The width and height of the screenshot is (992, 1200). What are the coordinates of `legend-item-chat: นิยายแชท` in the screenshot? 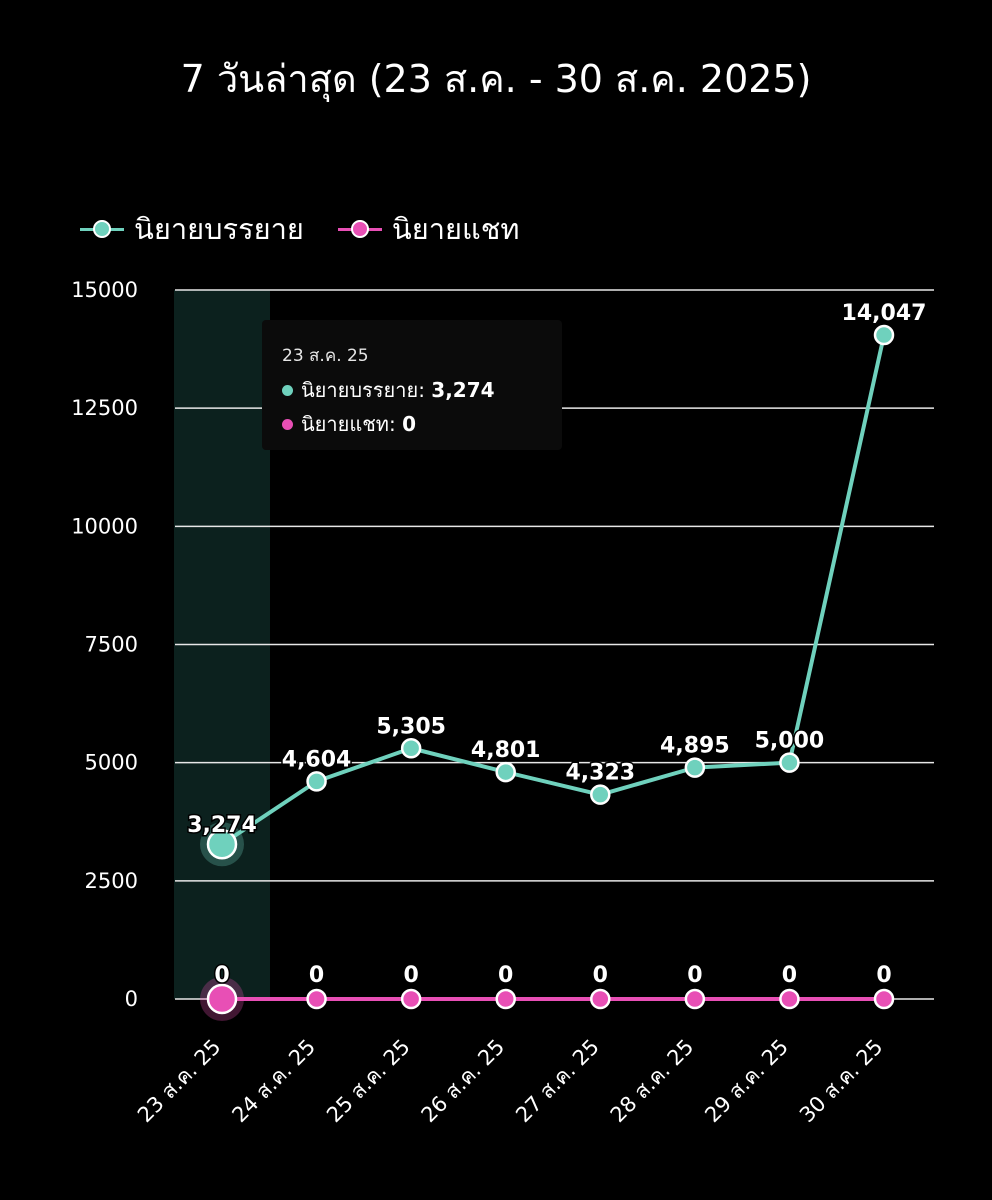 It's located at (428, 229).